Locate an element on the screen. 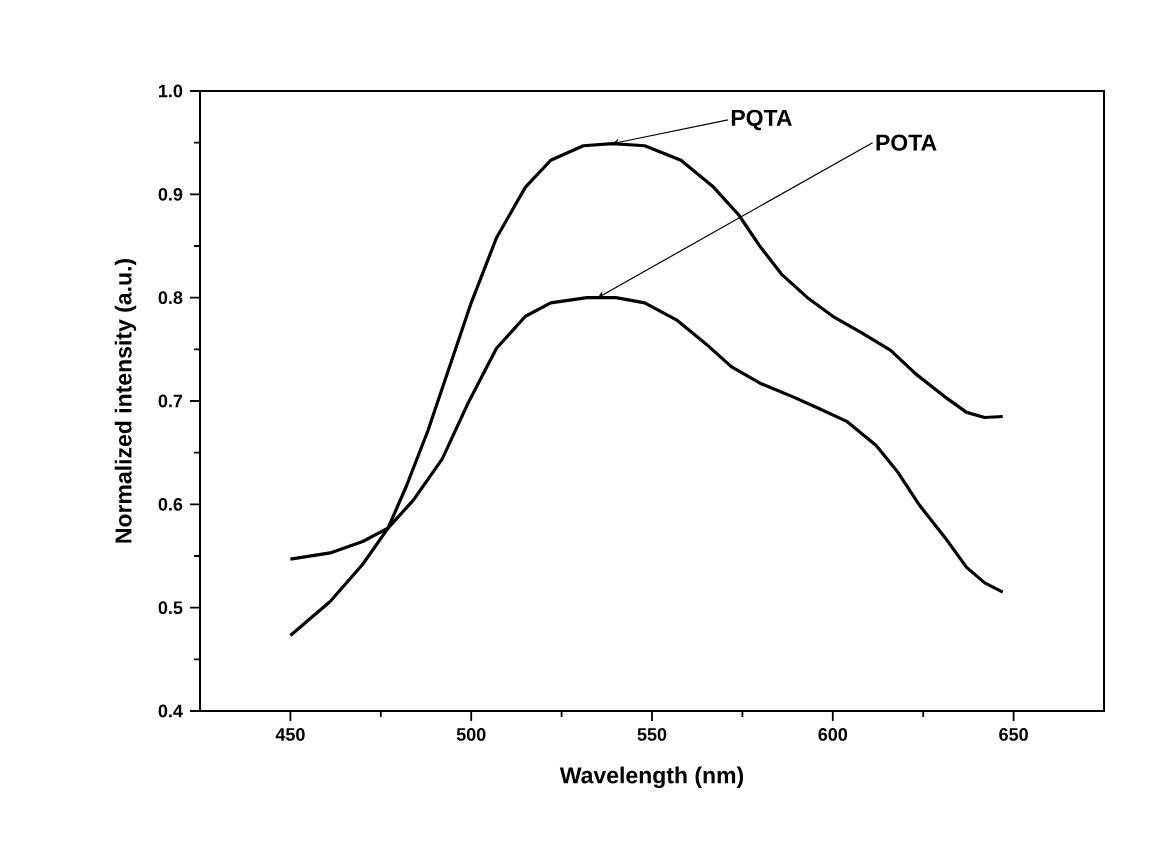 The width and height of the screenshot is (1162, 868). x-tick-label: 600 is located at coordinates (833, 734).